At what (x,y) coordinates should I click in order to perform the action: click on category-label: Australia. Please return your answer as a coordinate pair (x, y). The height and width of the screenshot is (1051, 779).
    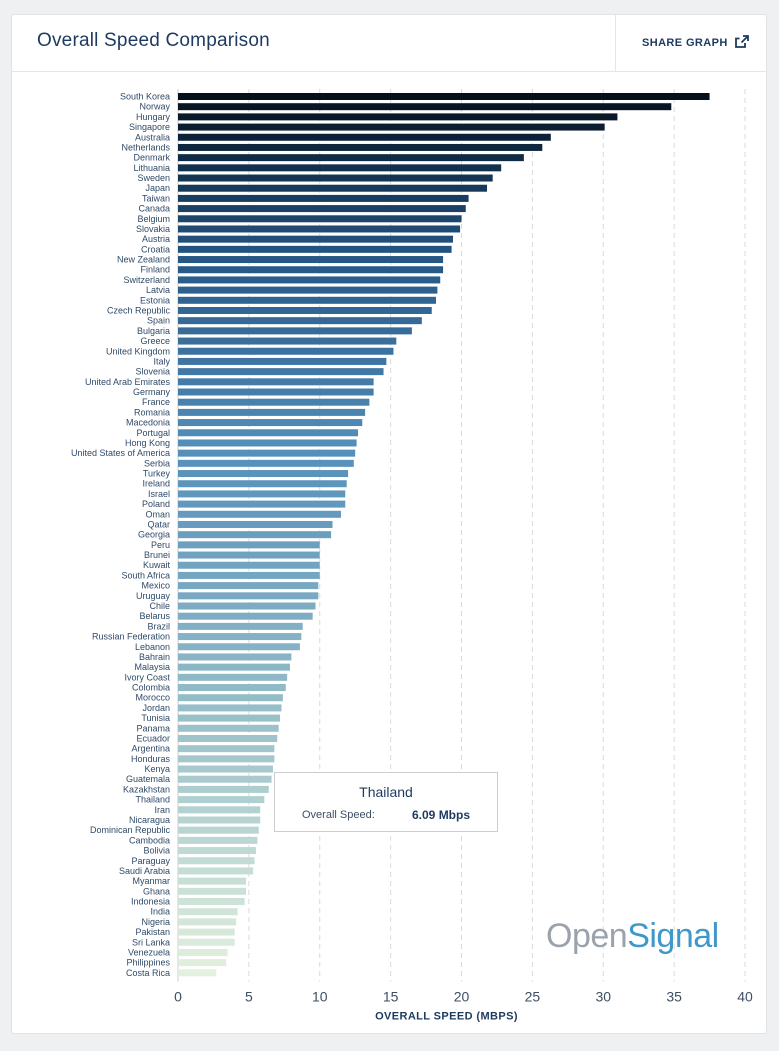
    Looking at the image, I should click on (152, 137).